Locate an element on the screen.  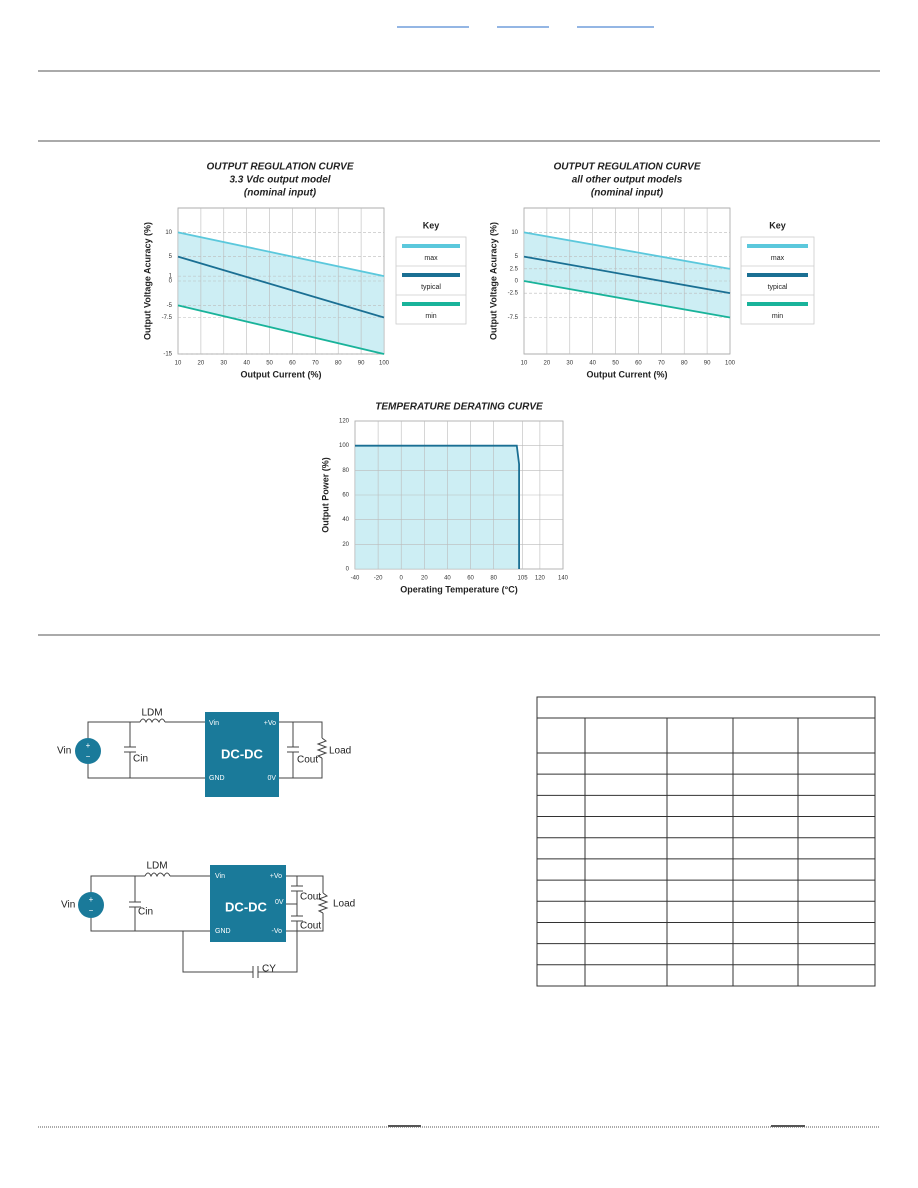
legend-box is located at coordinates (777, 280).